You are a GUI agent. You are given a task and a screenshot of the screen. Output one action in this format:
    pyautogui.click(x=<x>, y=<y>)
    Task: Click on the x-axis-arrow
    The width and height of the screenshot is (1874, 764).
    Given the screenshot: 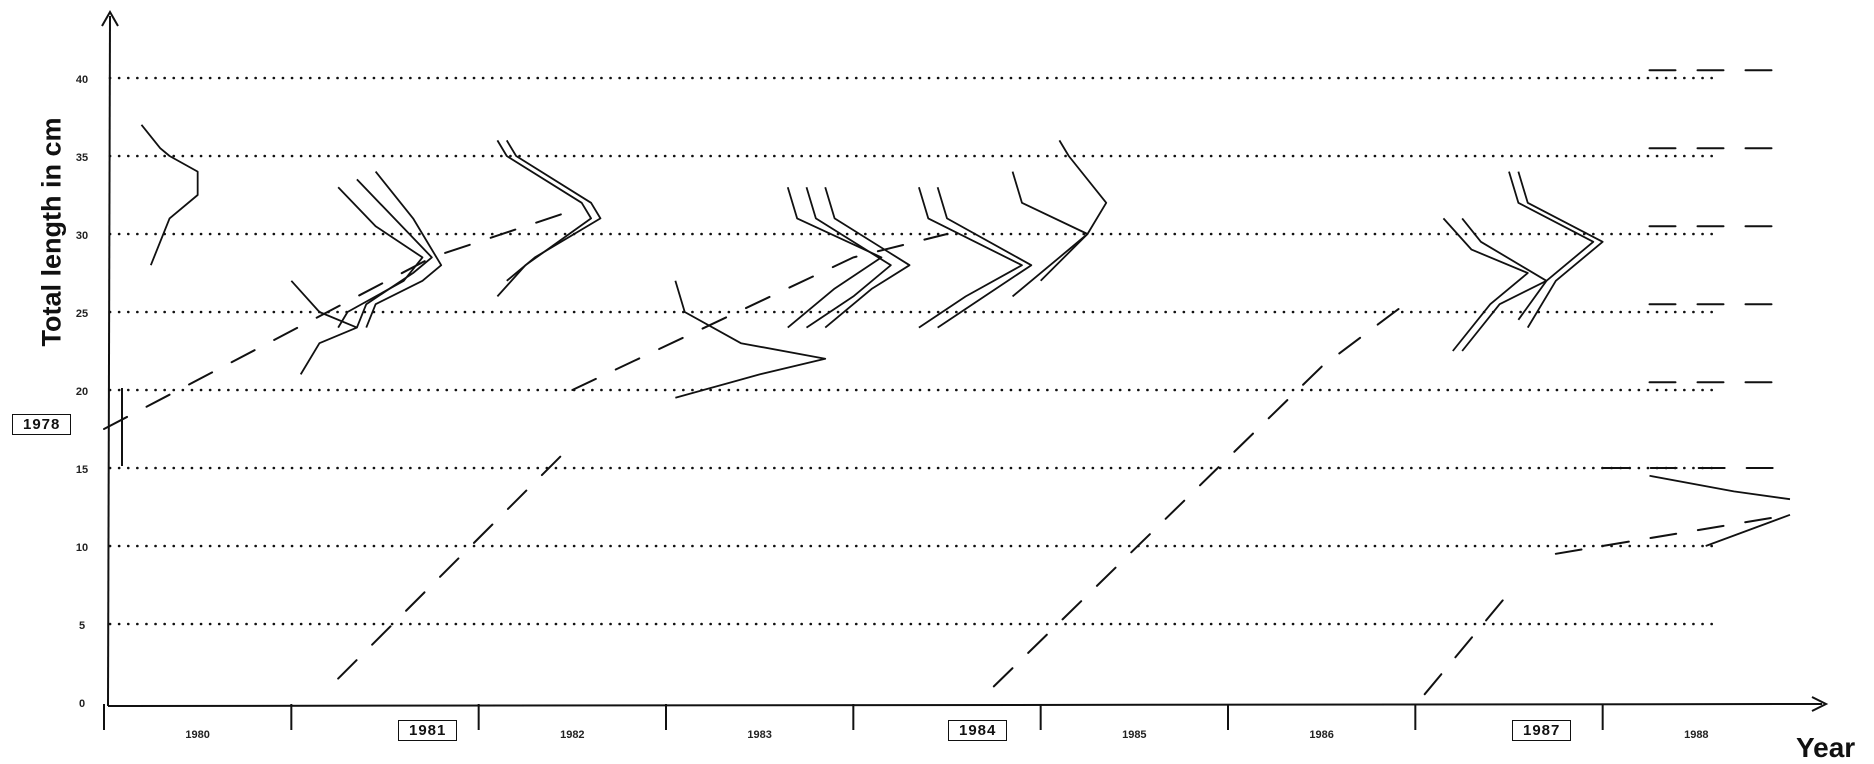 What is the action you would take?
    pyautogui.click(x=1820, y=704)
    